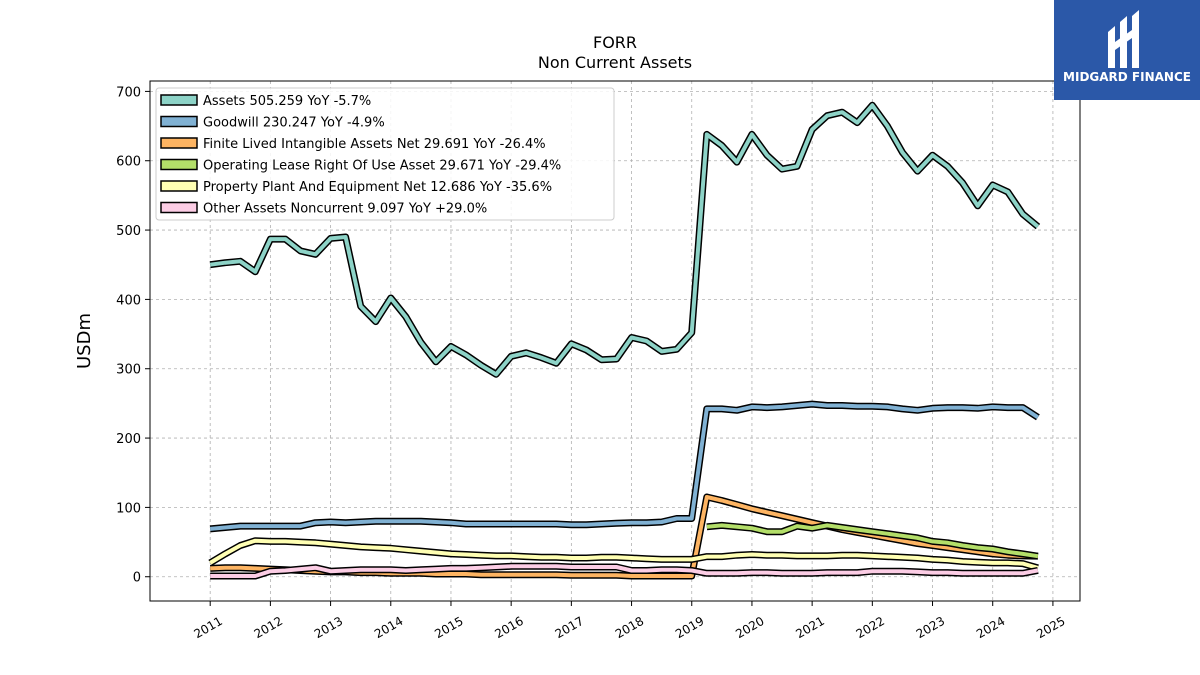 This screenshot has width=1200, height=675. What do you see at coordinates (268, 627) in the screenshot?
I see `x-tick-label: 2012` at bounding box center [268, 627].